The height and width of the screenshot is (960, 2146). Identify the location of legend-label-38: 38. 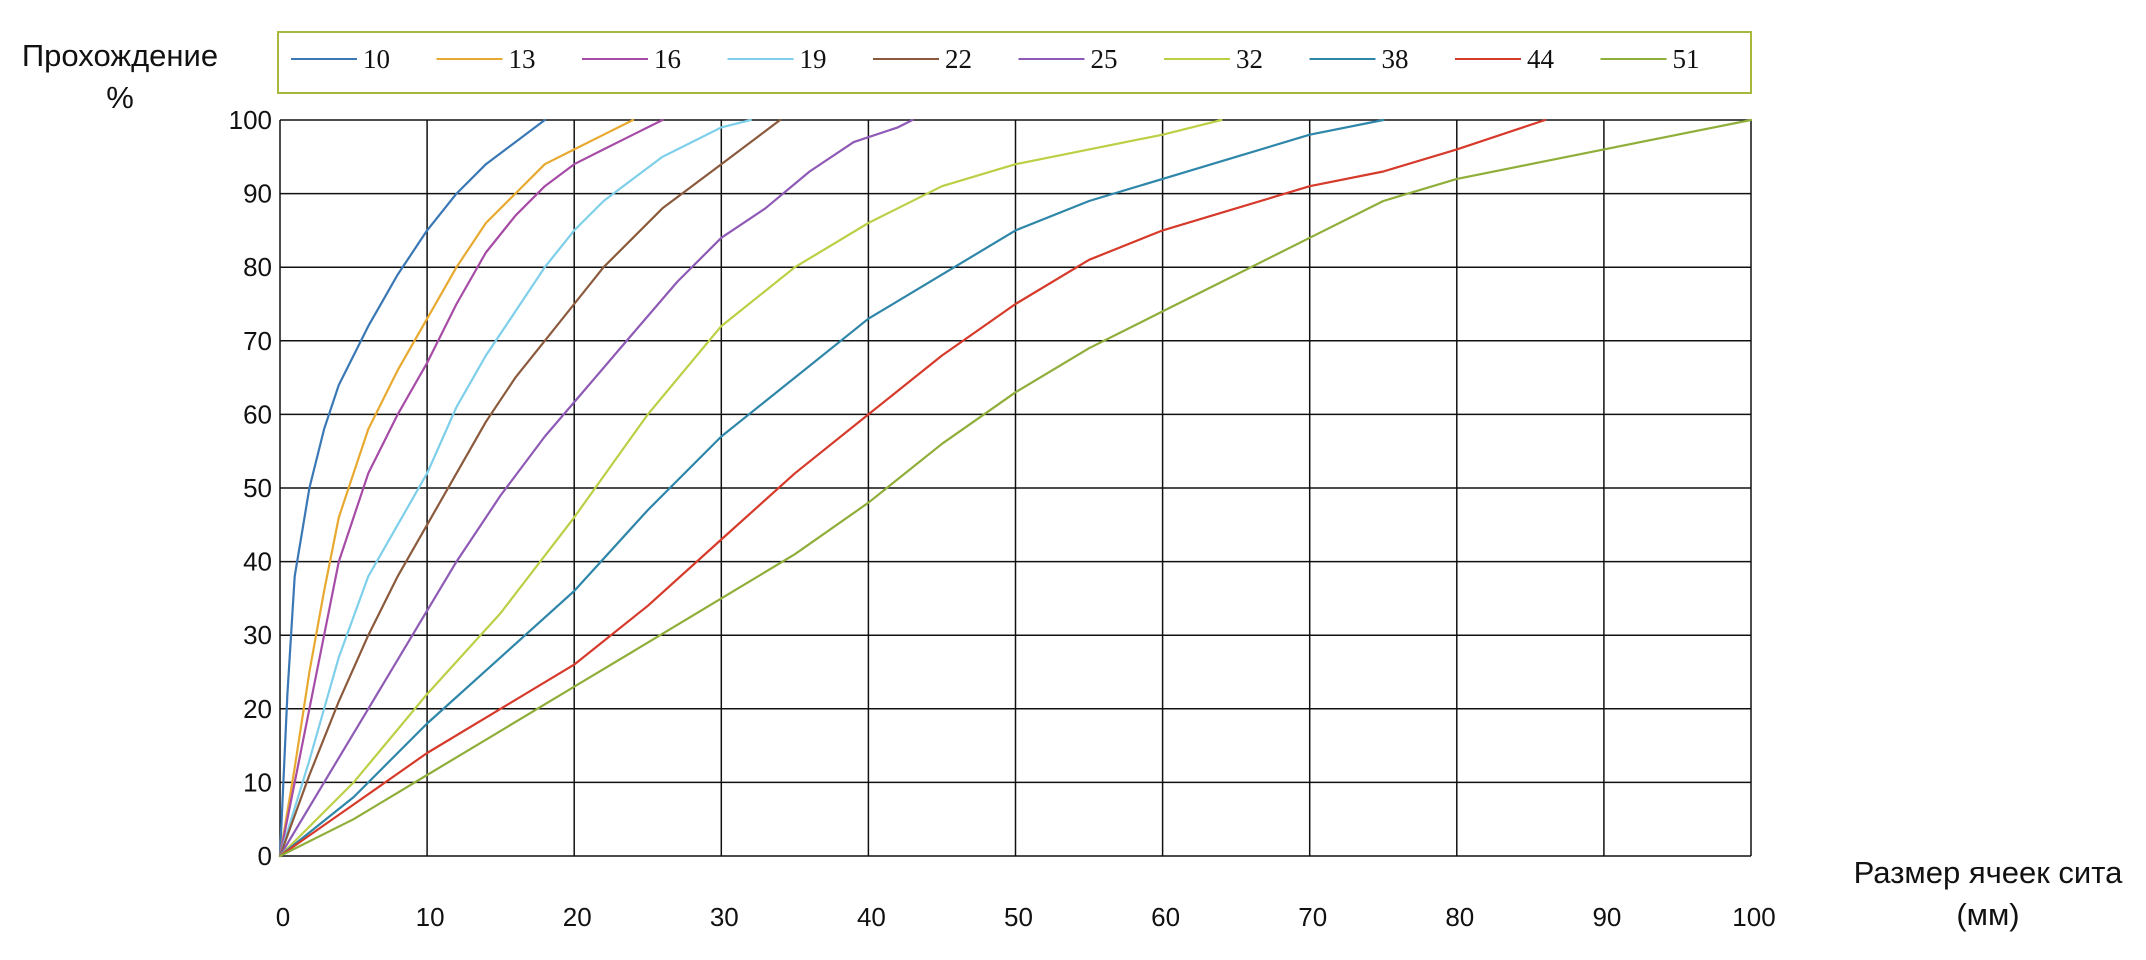
(1395, 59).